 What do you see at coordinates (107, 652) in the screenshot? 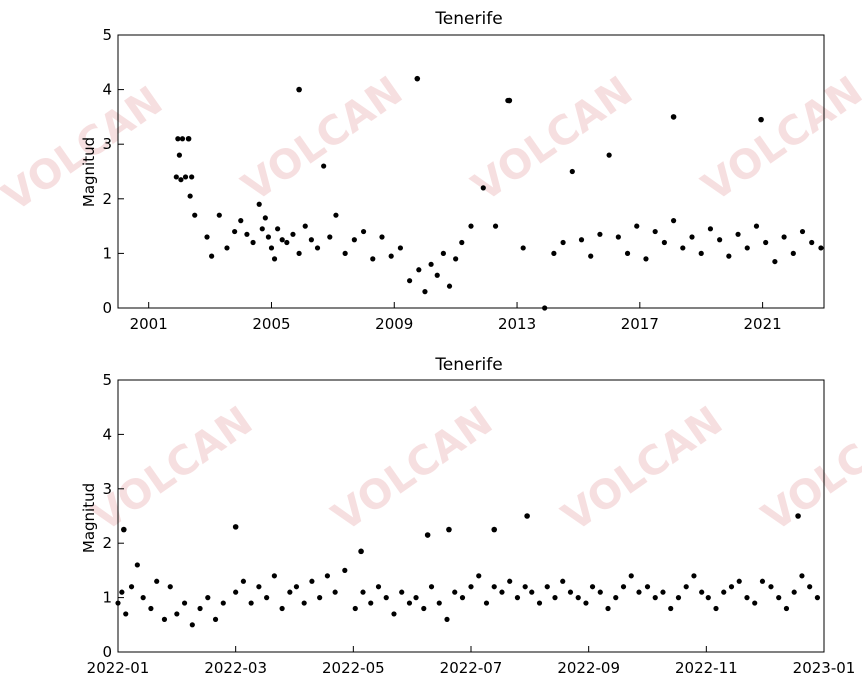
I see `y-tick-label: 0` at bounding box center [107, 652].